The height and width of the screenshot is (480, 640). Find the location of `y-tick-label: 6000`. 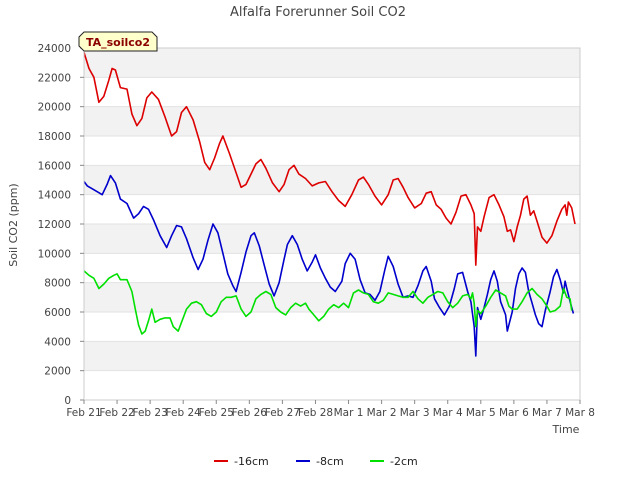

y-tick-label: 6000 is located at coordinates (57, 313).